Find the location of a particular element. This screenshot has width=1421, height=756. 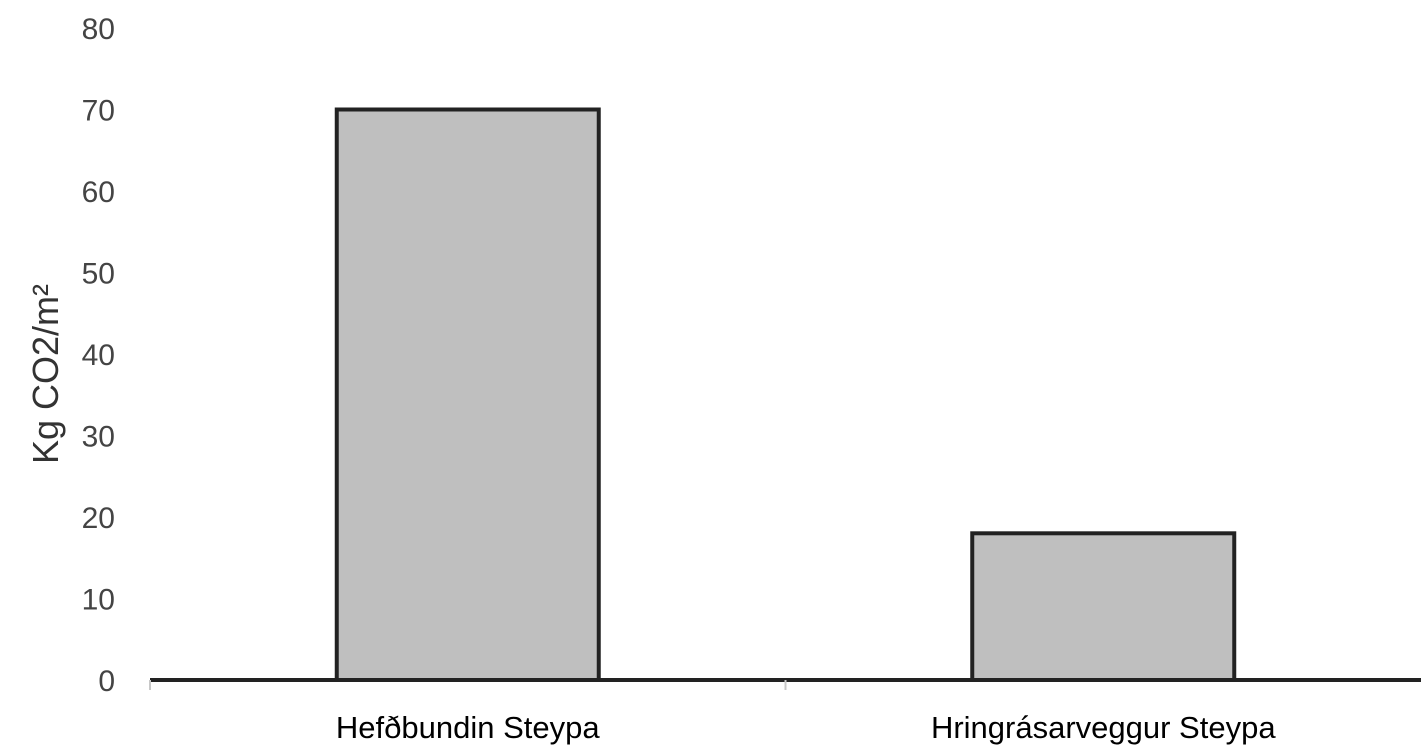

y-axis-title: Kg CO2/m² is located at coordinates (45, 374).